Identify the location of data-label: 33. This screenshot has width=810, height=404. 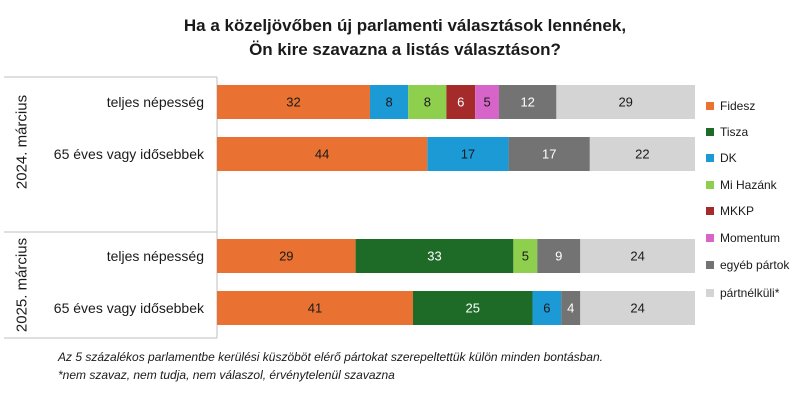
(434, 256).